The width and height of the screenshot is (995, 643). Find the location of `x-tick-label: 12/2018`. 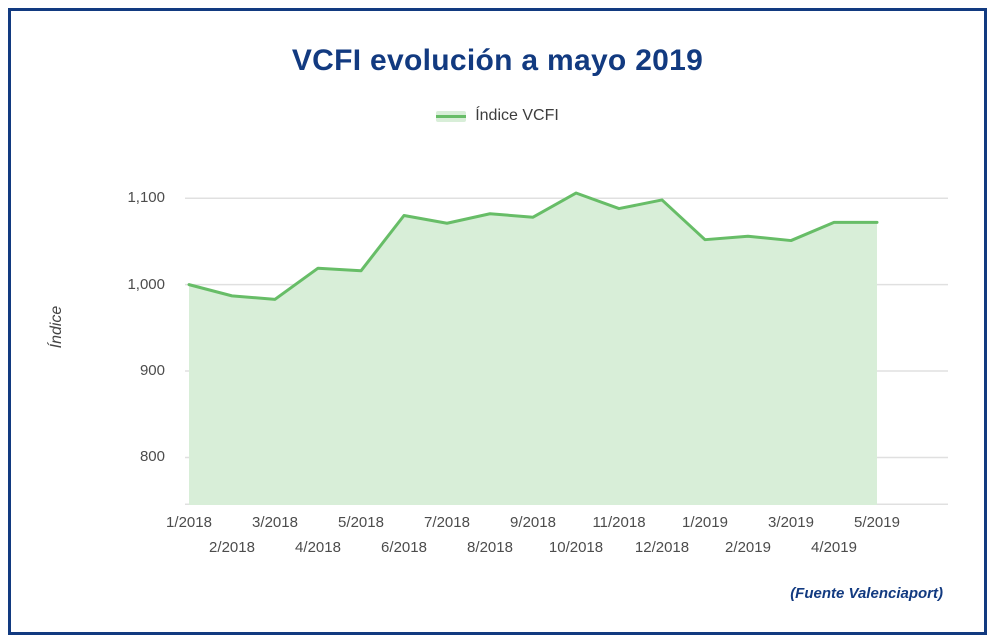

x-tick-label: 12/2018 is located at coordinates (662, 547).